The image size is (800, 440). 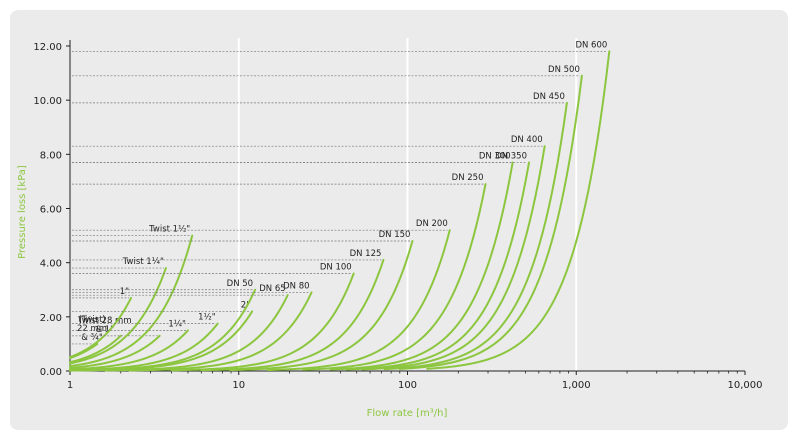 I want to click on curve-label: Twist 28 mm & 1", so click(x=104, y=325).